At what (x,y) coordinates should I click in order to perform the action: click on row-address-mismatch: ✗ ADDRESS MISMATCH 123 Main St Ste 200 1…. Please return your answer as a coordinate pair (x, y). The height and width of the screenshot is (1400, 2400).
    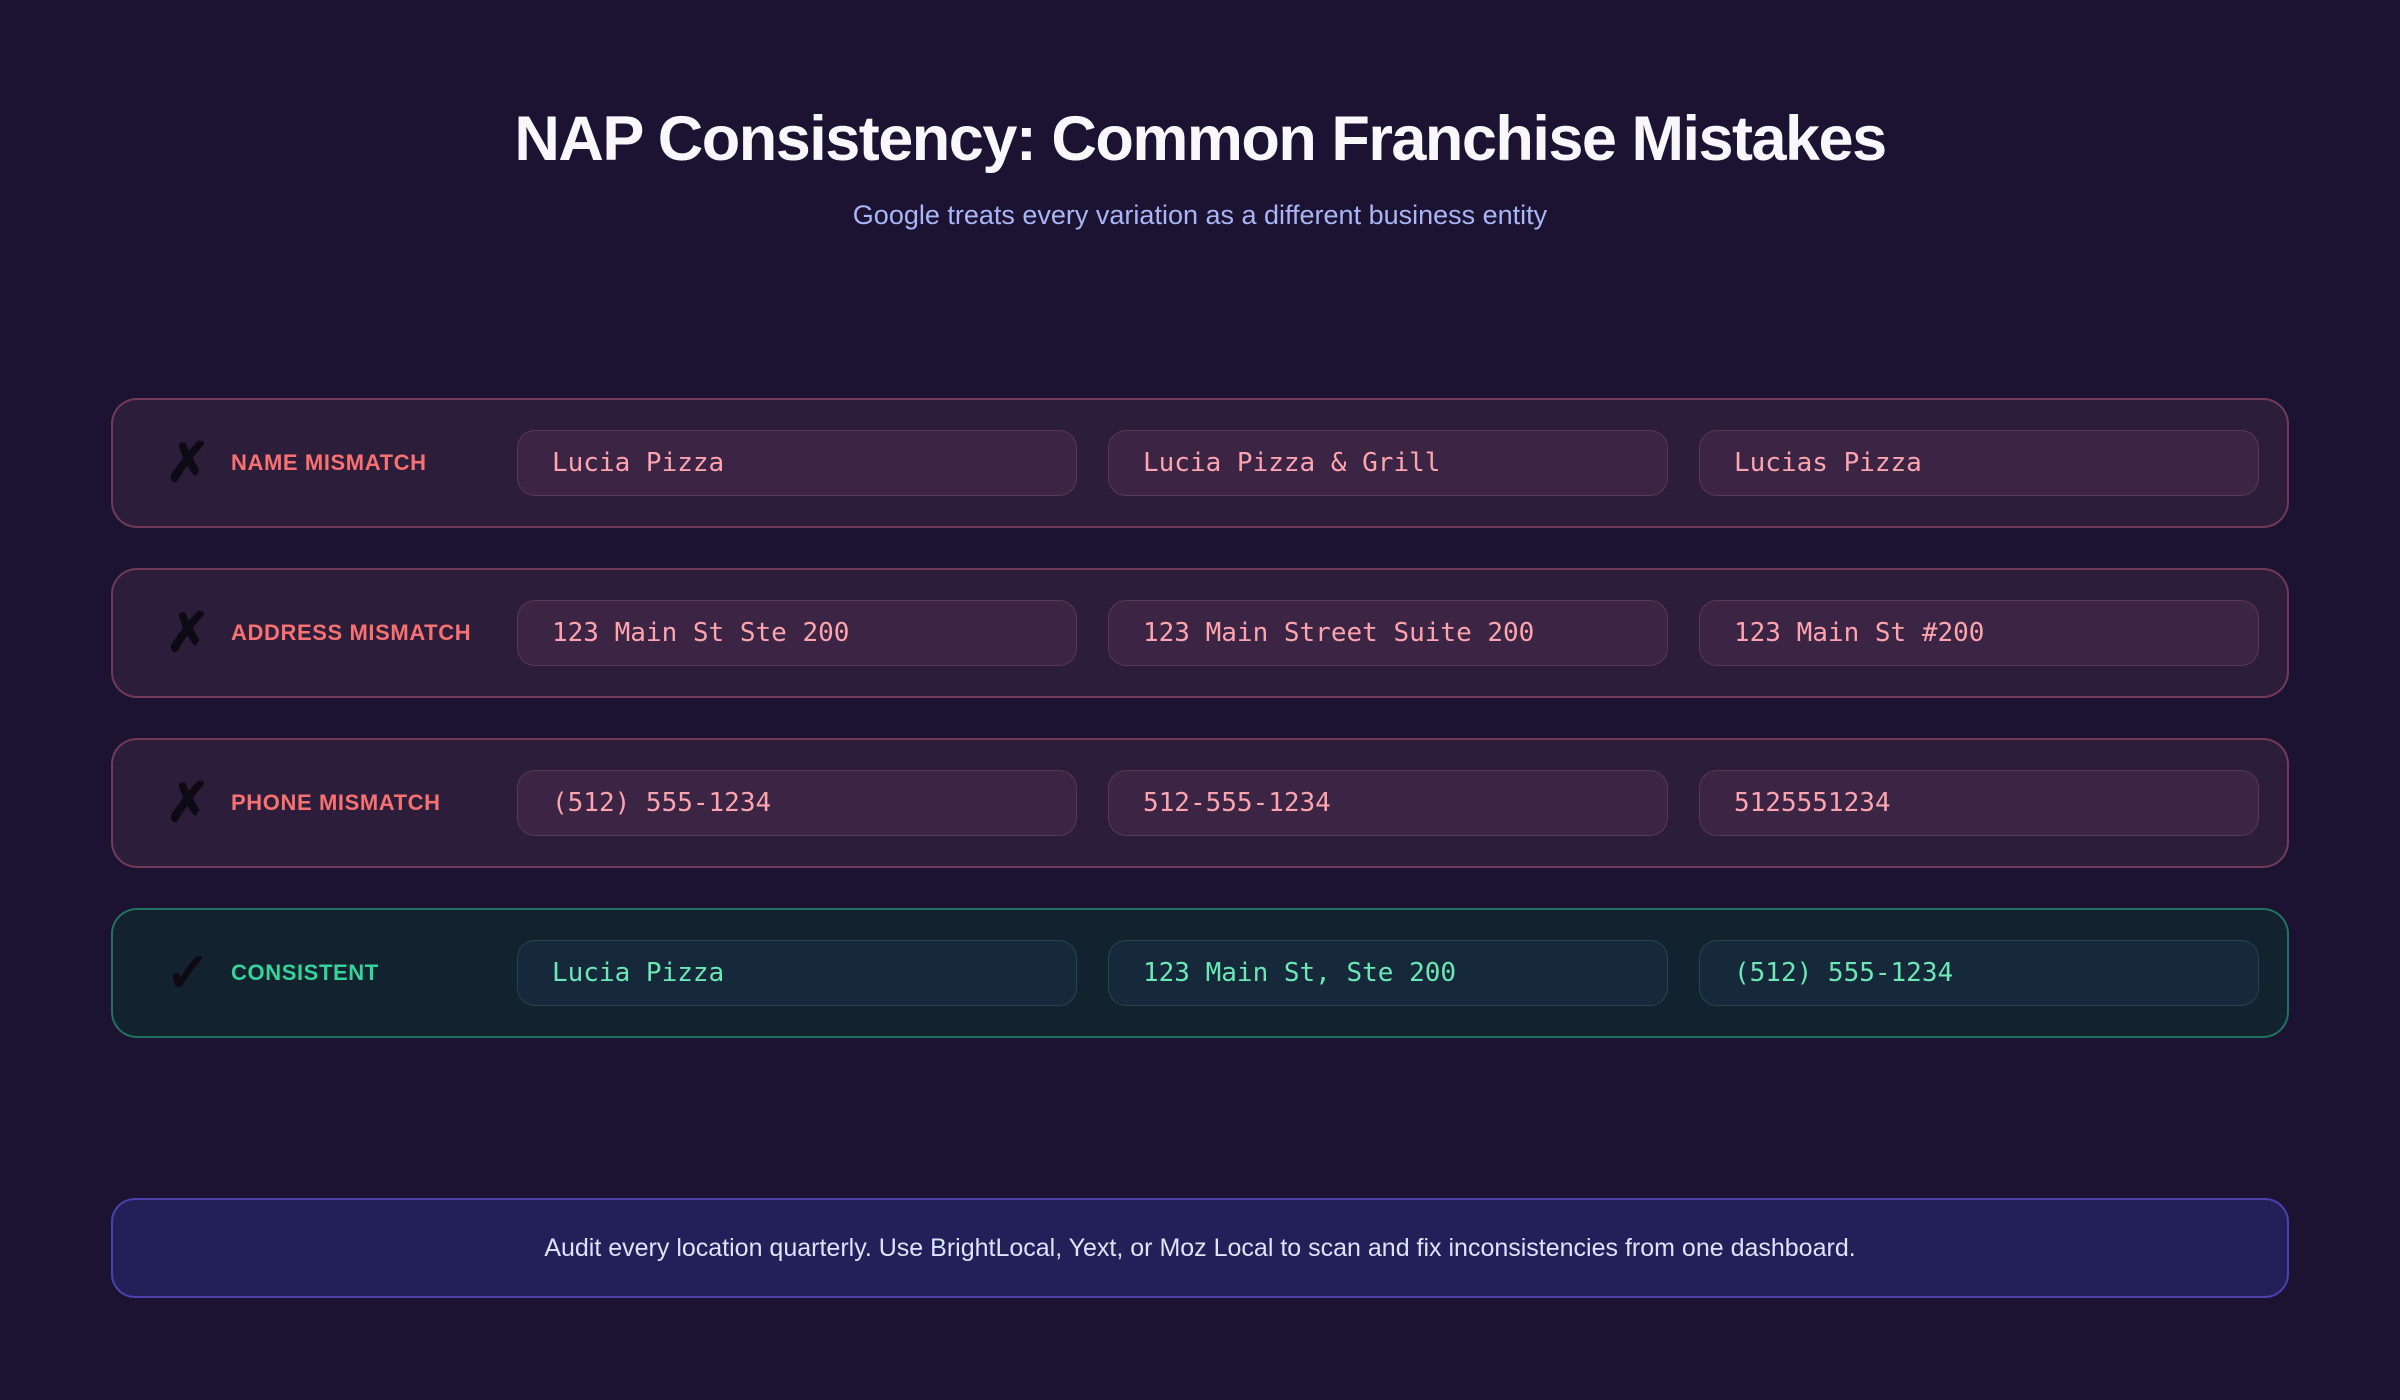
    Looking at the image, I should click on (1200, 633).